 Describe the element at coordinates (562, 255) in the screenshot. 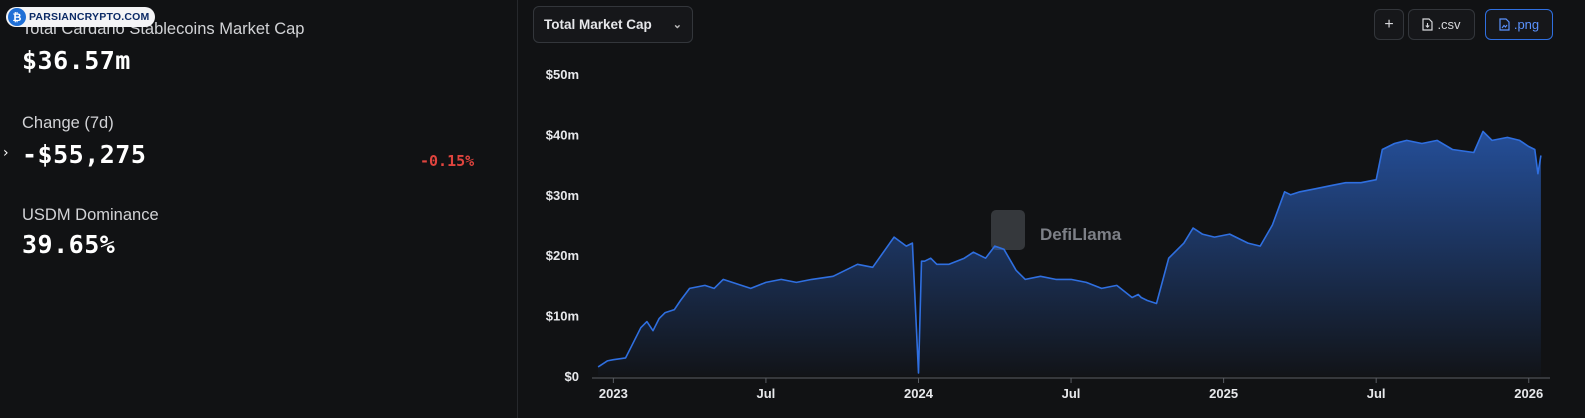

I see `y-tick-label: $20m` at that location.